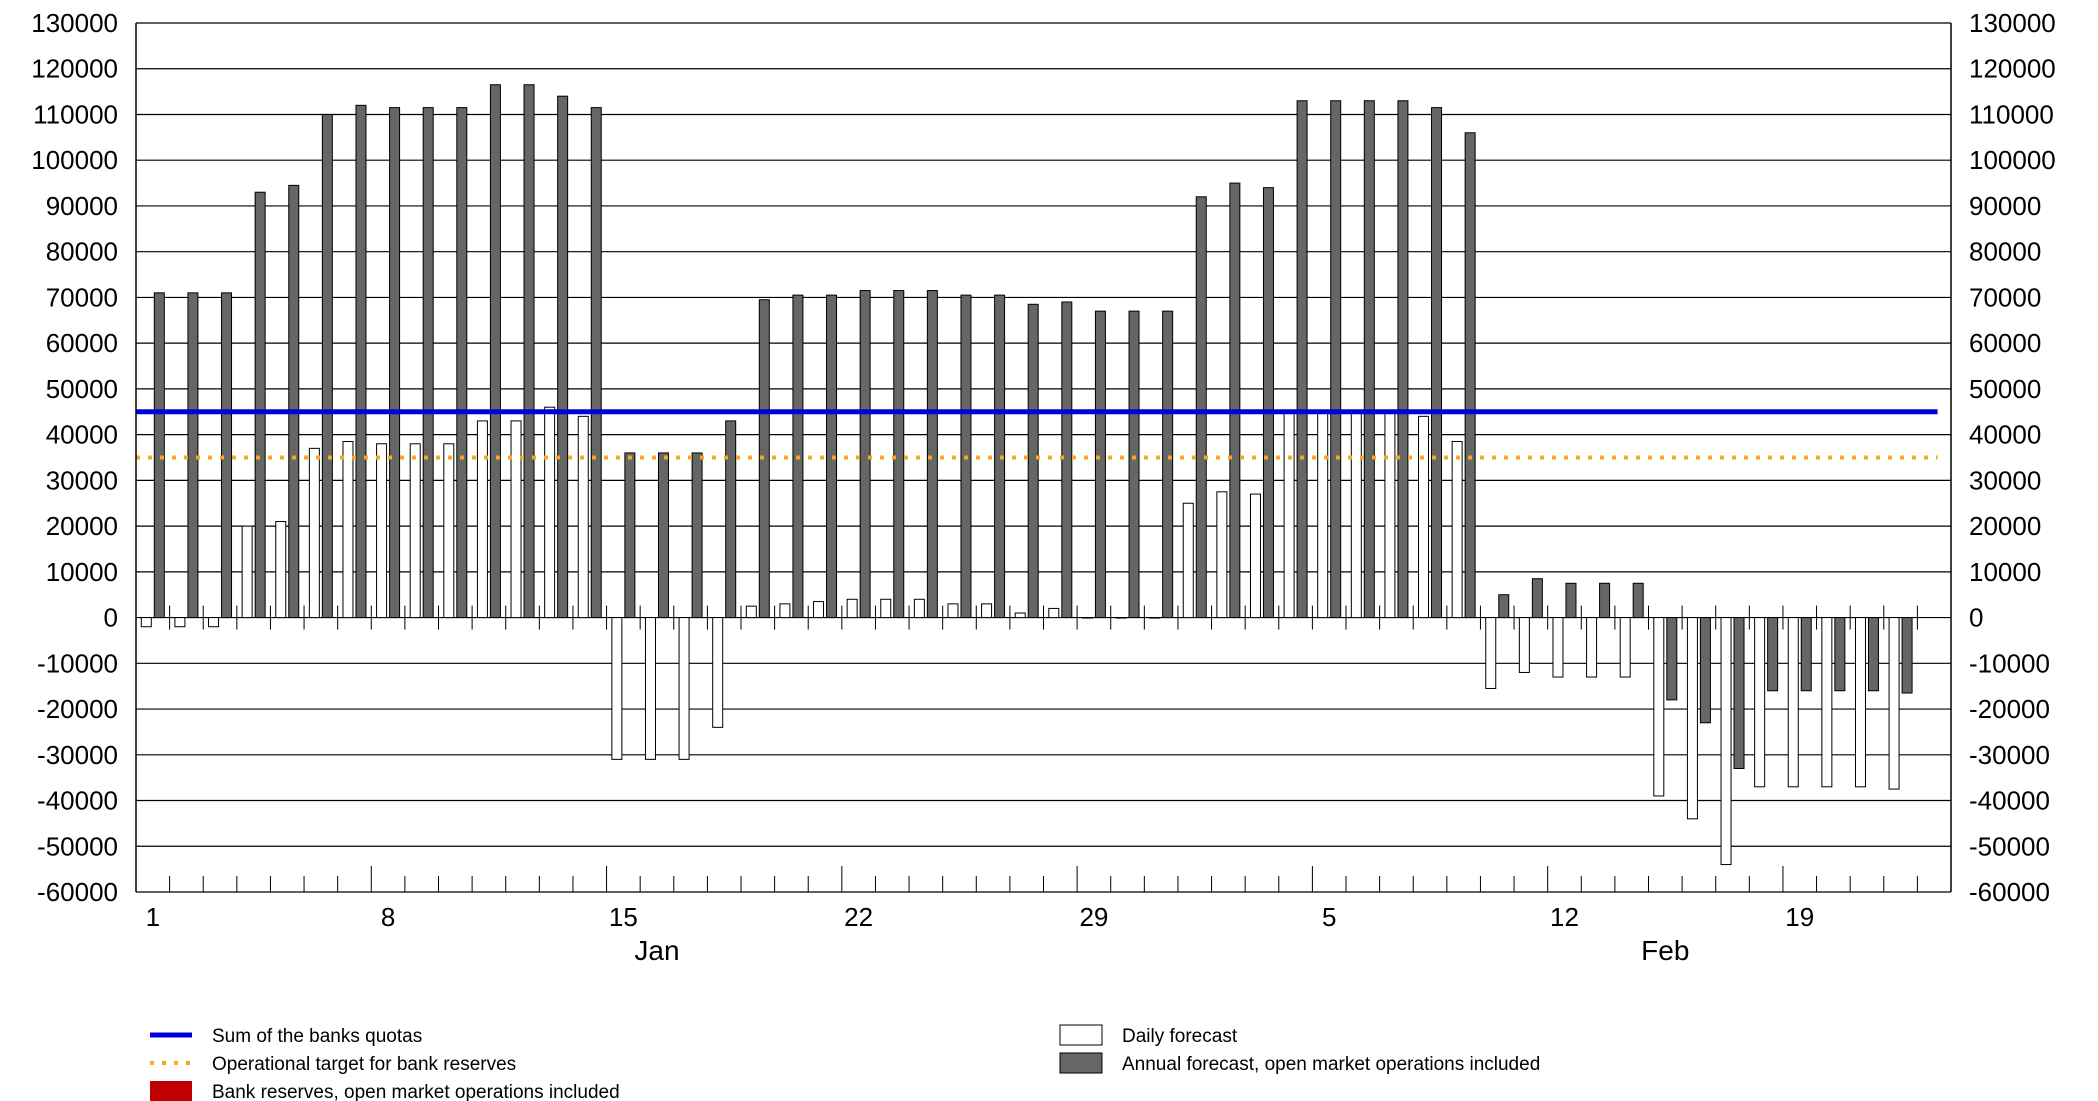  What do you see at coordinates (77, 892) in the screenshot?
I see `y-tick-label-left: -60000` at bounding box center [77, 892].